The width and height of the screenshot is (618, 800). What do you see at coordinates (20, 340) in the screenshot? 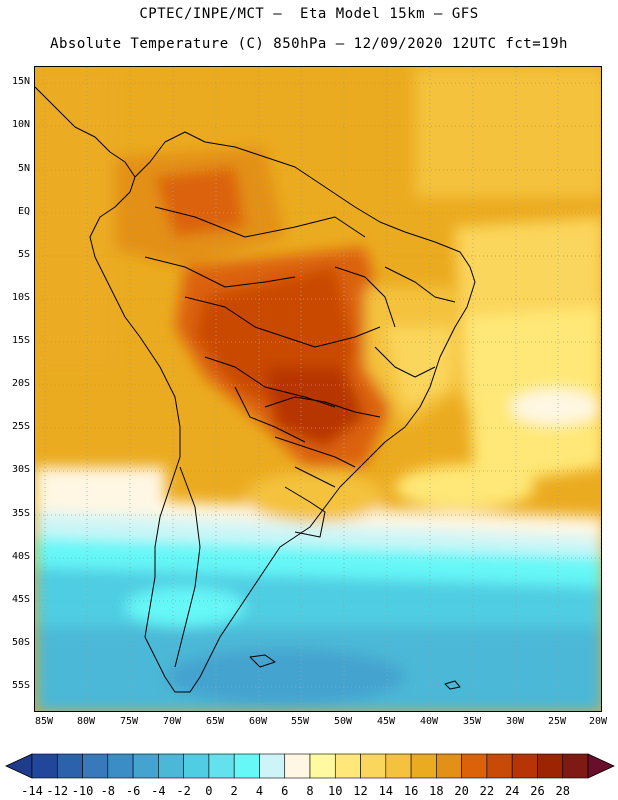
I see `lat-label: 15S` at bounding box center [20, 340].